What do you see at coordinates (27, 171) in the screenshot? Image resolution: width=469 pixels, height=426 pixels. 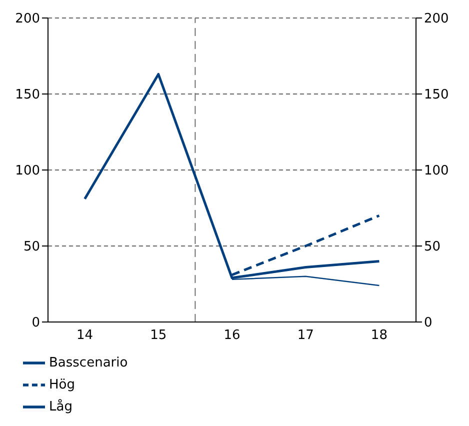 I see `y-tick-label: 100` at bounding box center [27, 171].